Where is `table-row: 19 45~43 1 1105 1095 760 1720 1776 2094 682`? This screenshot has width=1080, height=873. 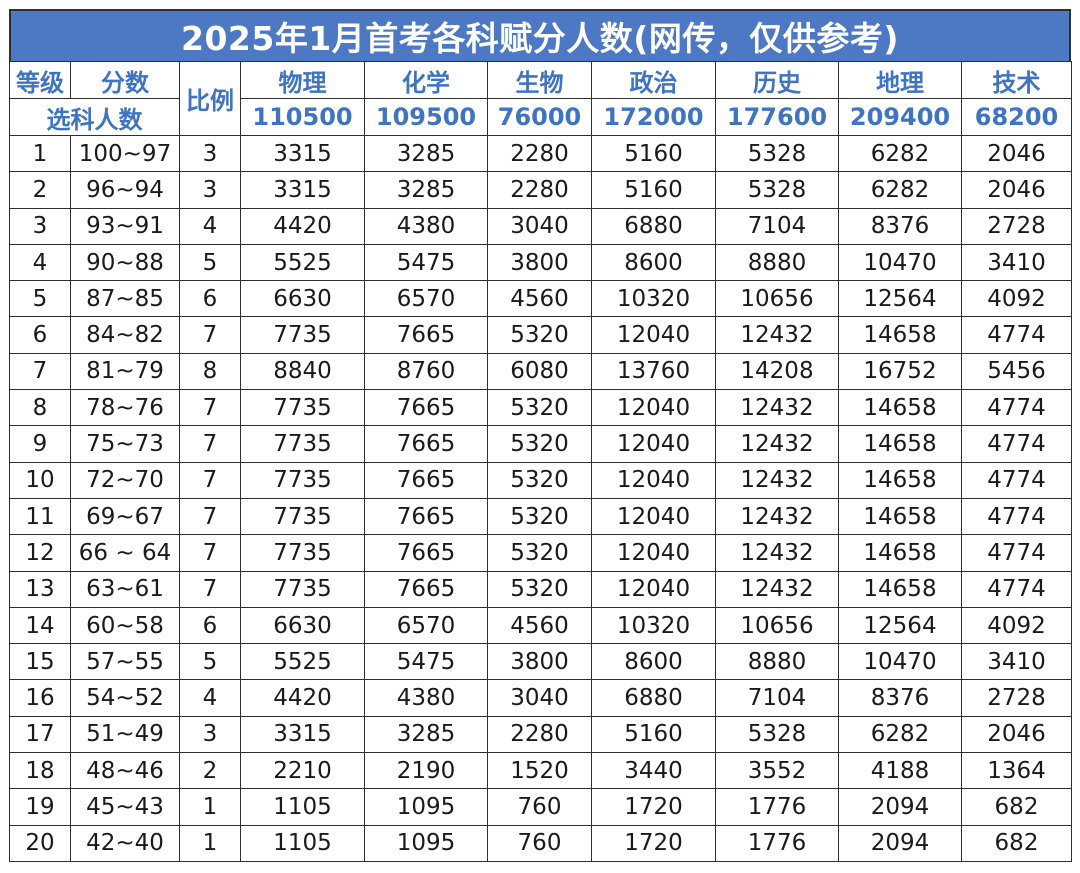
table-row: 19 45~43 1 1105 1095 760 1720 1776 2094 682 is located at coordinates (540, 807).